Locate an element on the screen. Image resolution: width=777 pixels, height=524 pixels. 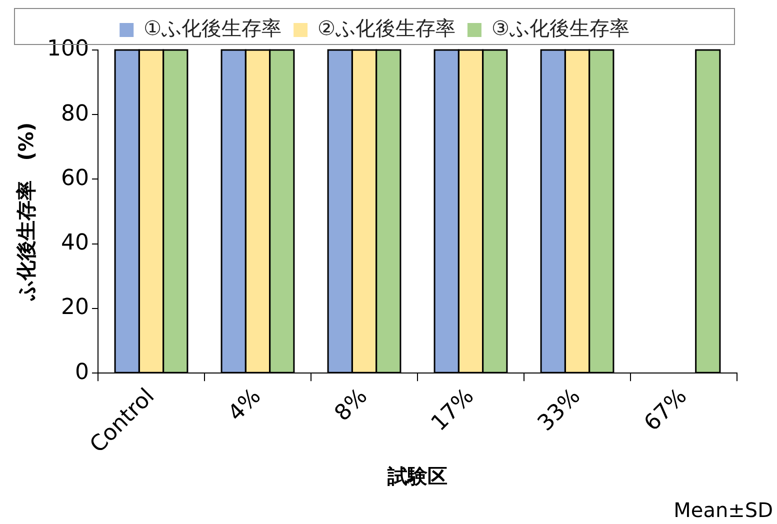
text: Mean±SD is located at coordinates (723, 510).